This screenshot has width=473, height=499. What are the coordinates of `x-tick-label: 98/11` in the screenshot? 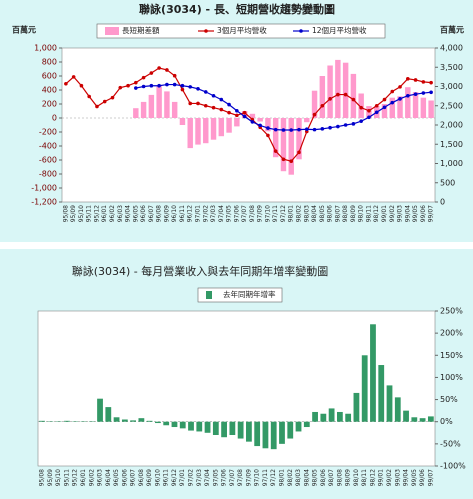 It's located at (364, 477).